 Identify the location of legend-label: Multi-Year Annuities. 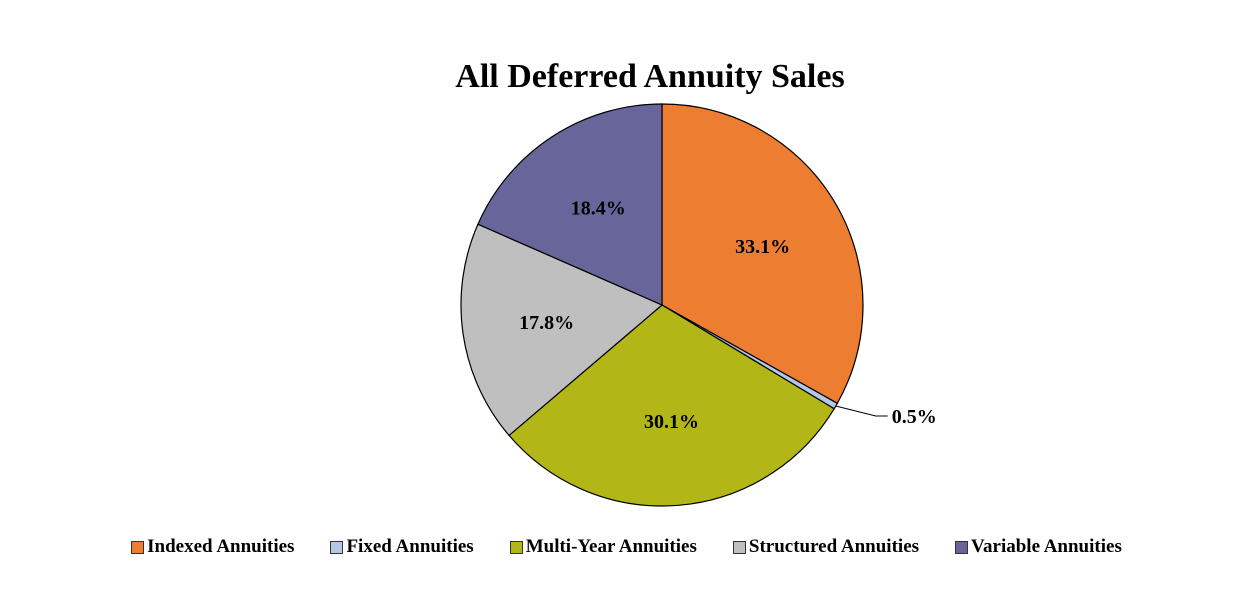
(611, 546).